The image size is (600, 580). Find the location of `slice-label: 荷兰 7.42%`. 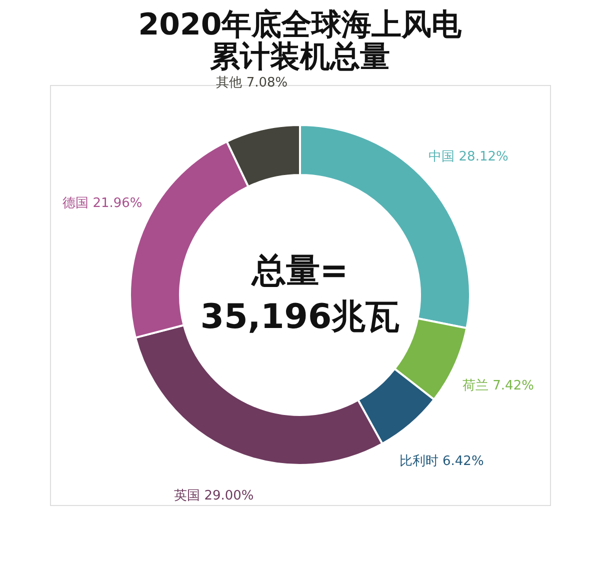

slice-label: 荷兰 7.42% is located at coordinates (498, 386).